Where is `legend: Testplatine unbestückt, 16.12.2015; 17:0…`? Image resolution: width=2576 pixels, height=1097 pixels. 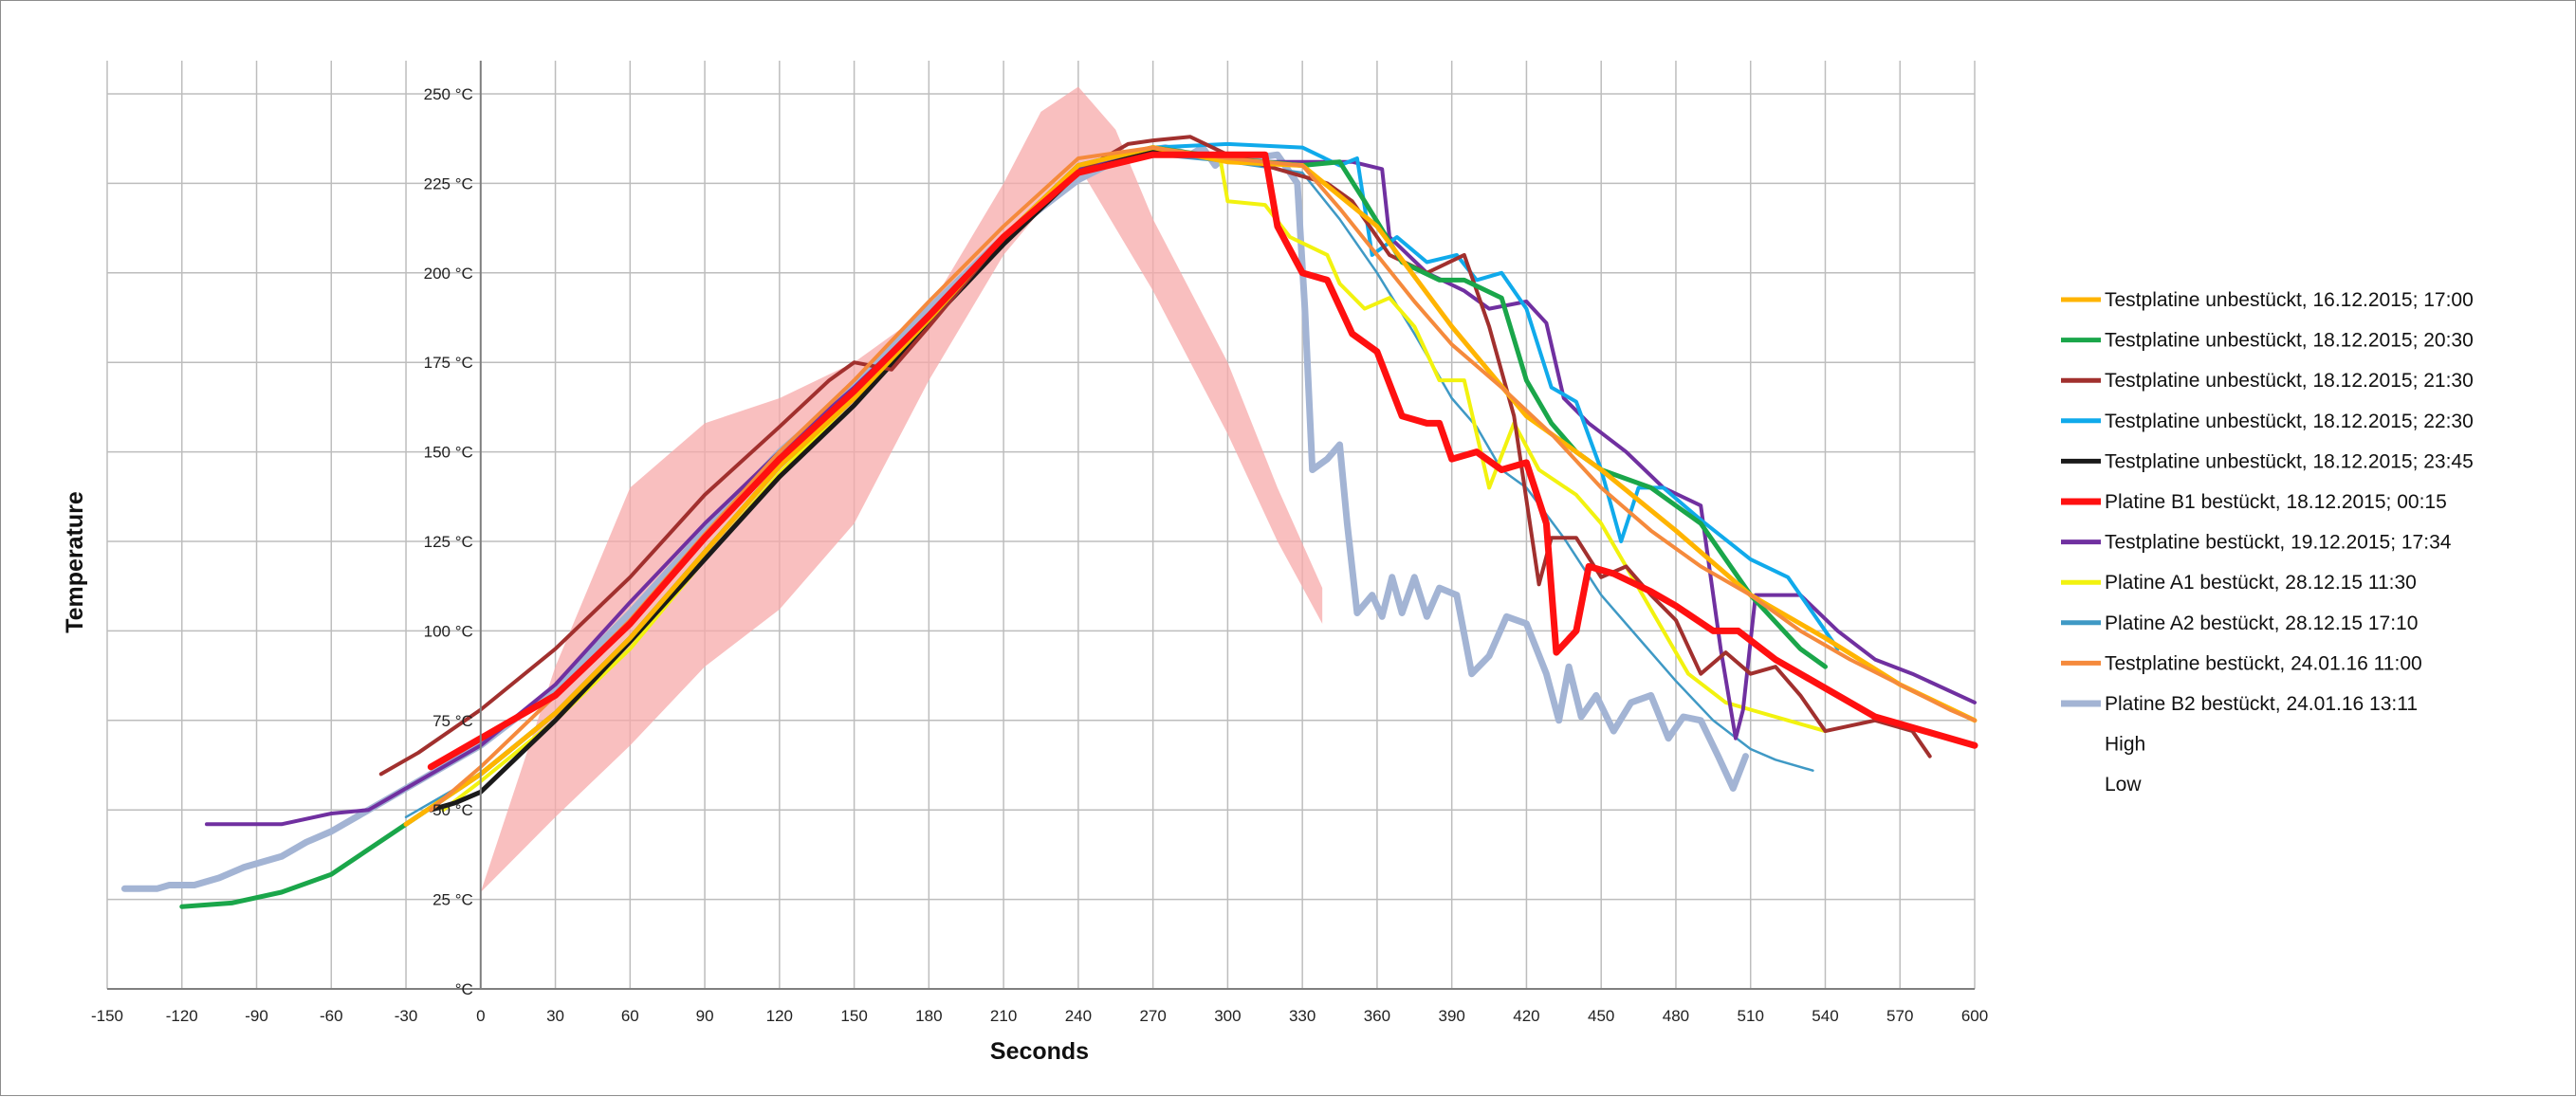 legend: Testplatine unbestückt, 16.12.2015; 17:0… is located at coordinates (2267, 542).